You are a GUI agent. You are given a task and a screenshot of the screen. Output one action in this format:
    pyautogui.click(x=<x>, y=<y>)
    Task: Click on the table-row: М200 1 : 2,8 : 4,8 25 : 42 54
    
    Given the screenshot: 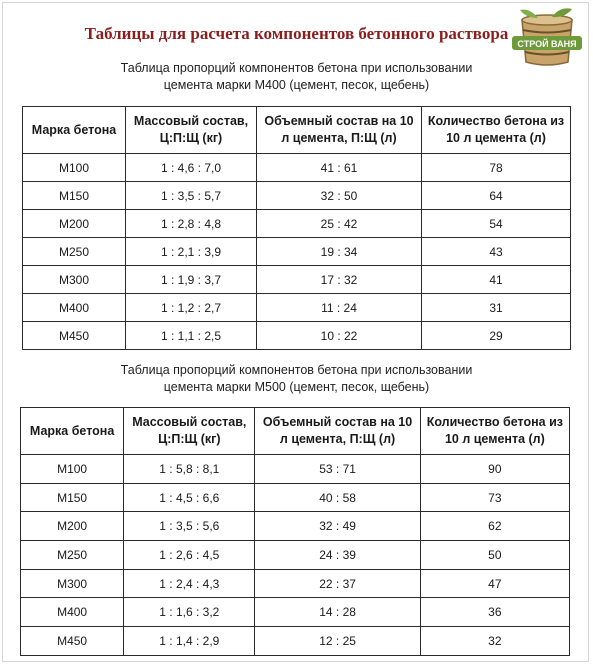 What is the action you would take?
    pyautogui.click(x=296, y=223)
    